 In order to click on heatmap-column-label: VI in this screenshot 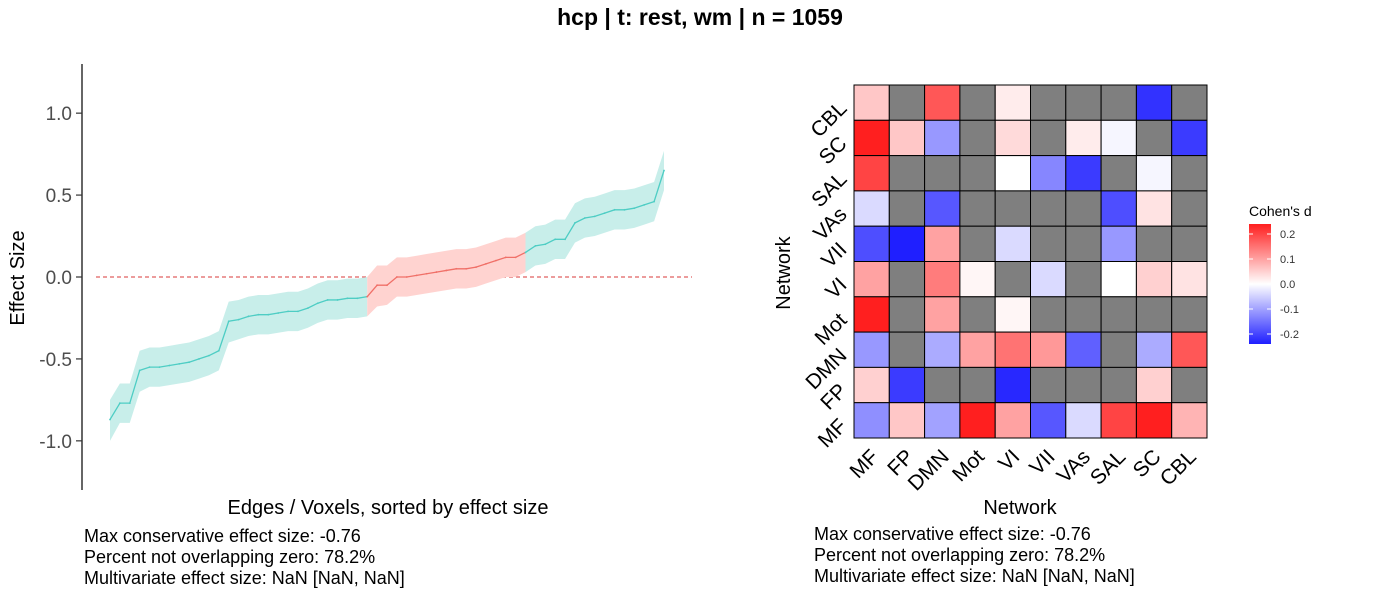, I will do `click(1009, 460)`.